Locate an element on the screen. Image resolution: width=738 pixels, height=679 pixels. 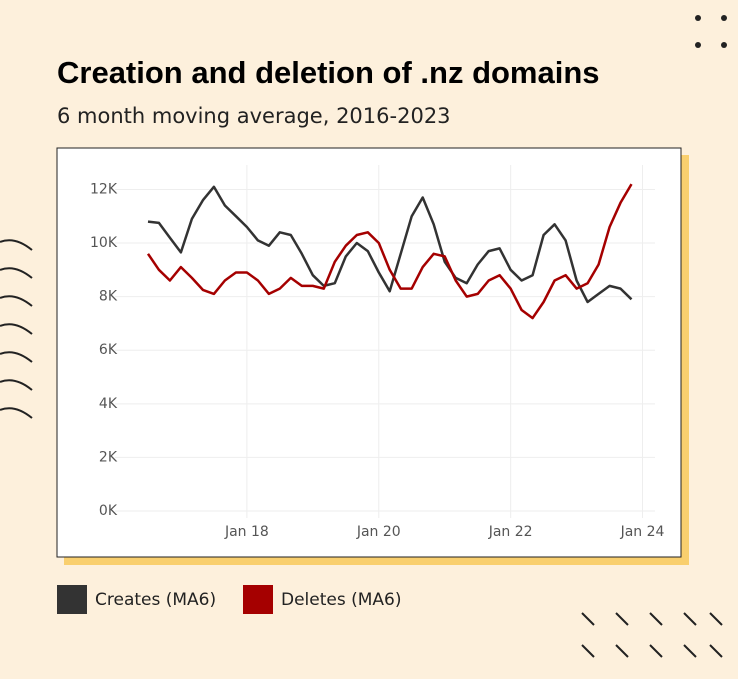
y-tick-label: 0K is located at coordinates (108, 511).